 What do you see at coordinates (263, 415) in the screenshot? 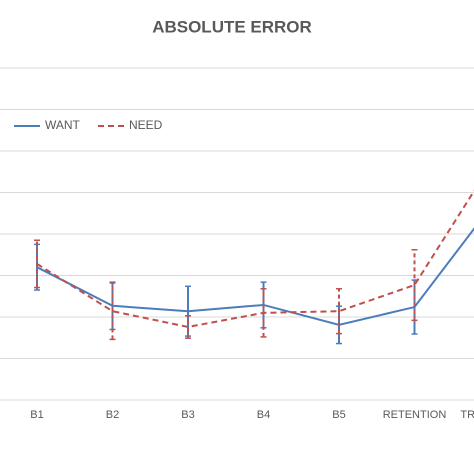
I see `x-tick-label: B4` at bounding box center [263, 415].